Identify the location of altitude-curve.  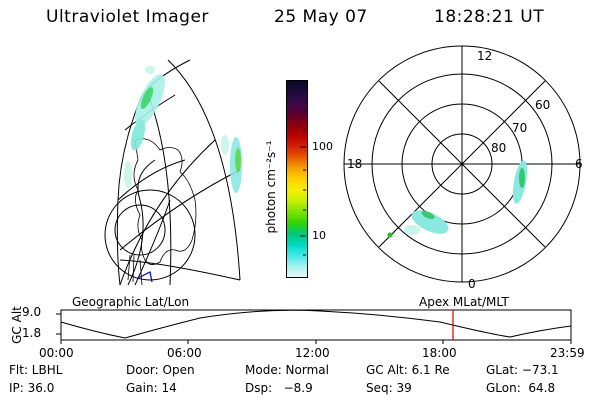
(316, 324).